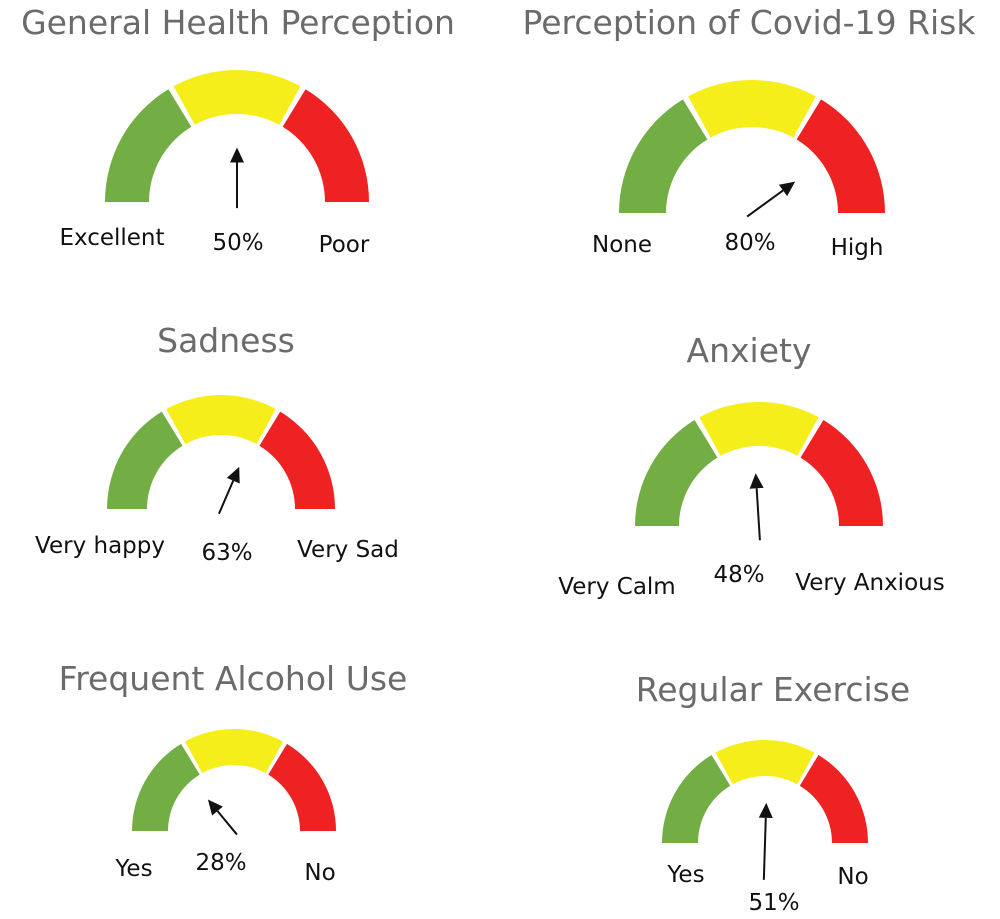  What do you see at coordinates (773, 903) in the screenshot?
I see `gauge-value-label: 51%` at bounding box center [773, 903].